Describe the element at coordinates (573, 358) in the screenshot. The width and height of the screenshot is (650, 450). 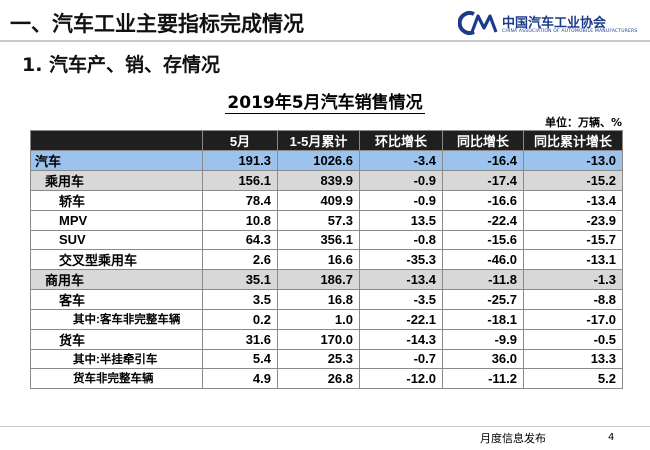
I see `table-cell: 13.3` at that location.